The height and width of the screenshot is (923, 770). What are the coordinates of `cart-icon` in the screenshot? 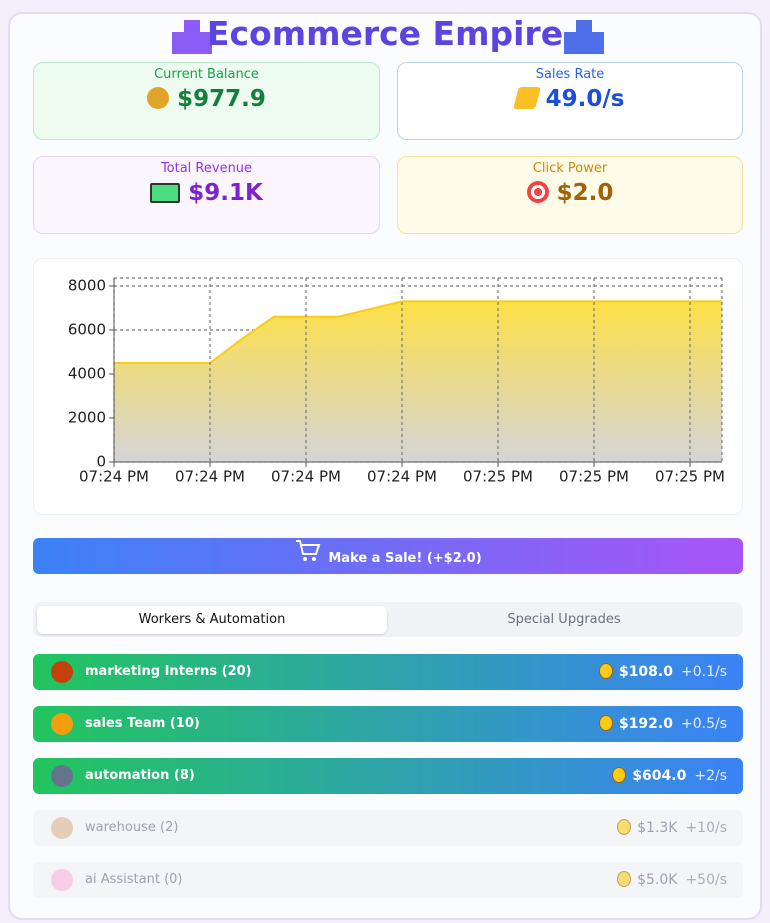 It's located at (308, 550).